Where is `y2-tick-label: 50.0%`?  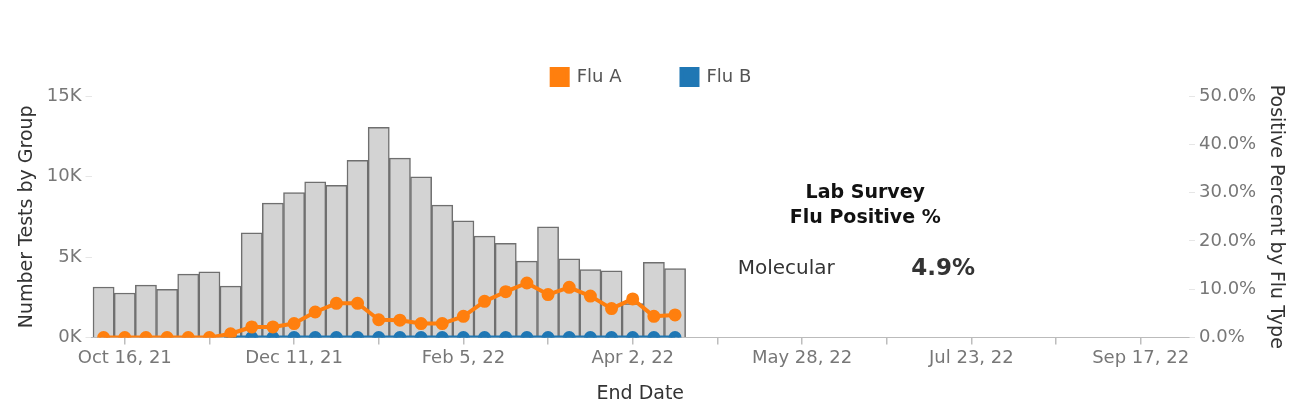
y2-tick-label: 50.0% is located at coordinates (1228, 94).